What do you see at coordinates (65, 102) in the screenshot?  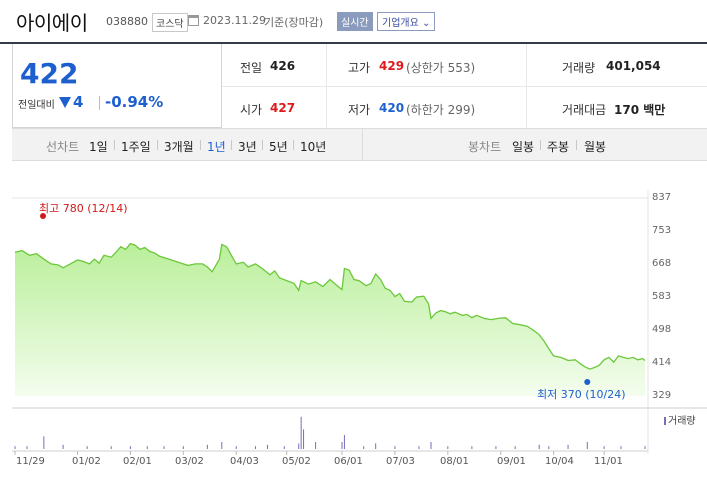 I see `down-arrow-icon` at bounding box center [65, 102].